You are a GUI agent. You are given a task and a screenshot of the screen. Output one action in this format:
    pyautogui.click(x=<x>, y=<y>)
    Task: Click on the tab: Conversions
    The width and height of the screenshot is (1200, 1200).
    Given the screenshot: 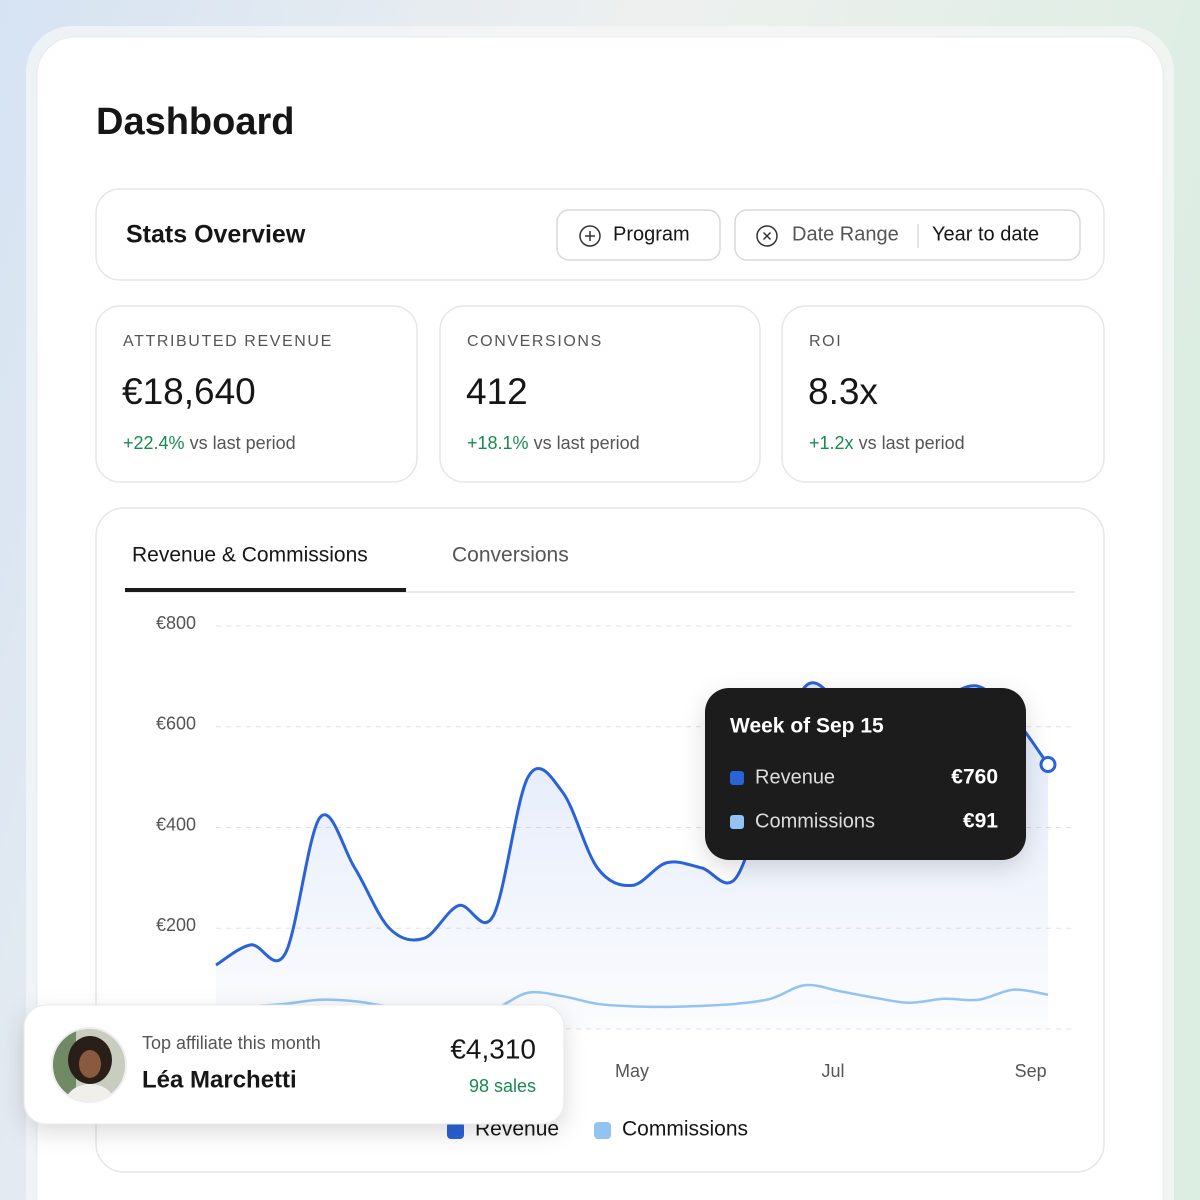 What is the action you would take?
    pyautogui.click(x=510, y=555)
    